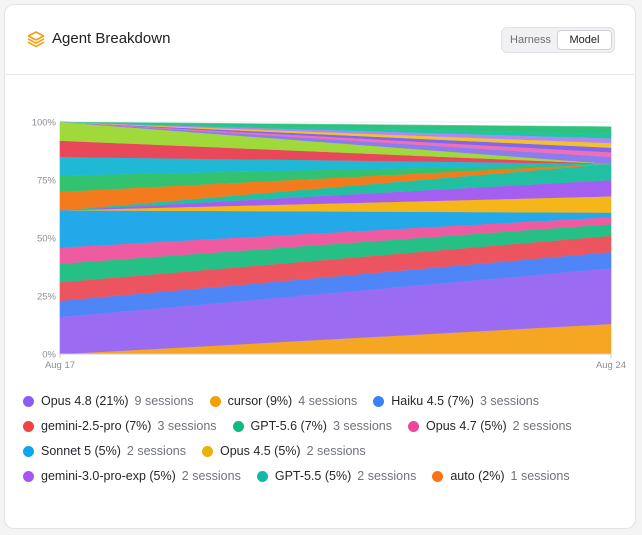 Image resolution: width=642 pixels, height=535 pixels. What do you see at coordinates (47, 239) in the screenshot?
I see `y-tick-label: 50%` at bounding box center [47, 239].